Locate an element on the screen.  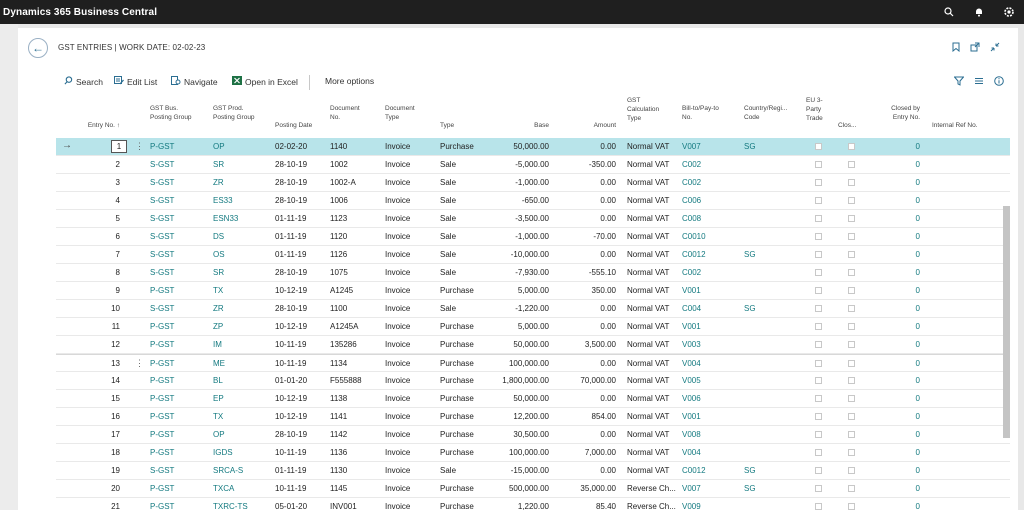
col-base: Base is located at coordinates (541, 125).